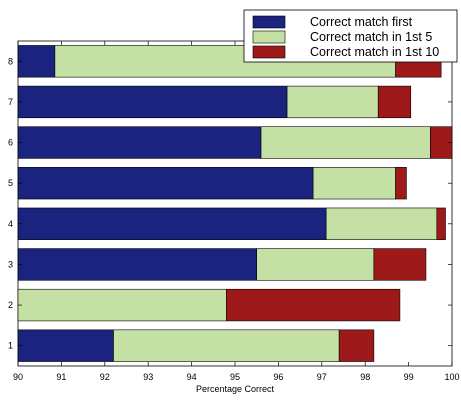 This screenshot has width=461, height=412. What do you see at coordinates (10, 305) in the screenshot?
I see `y-tick-label: 2` at bounding box center [10, 305].